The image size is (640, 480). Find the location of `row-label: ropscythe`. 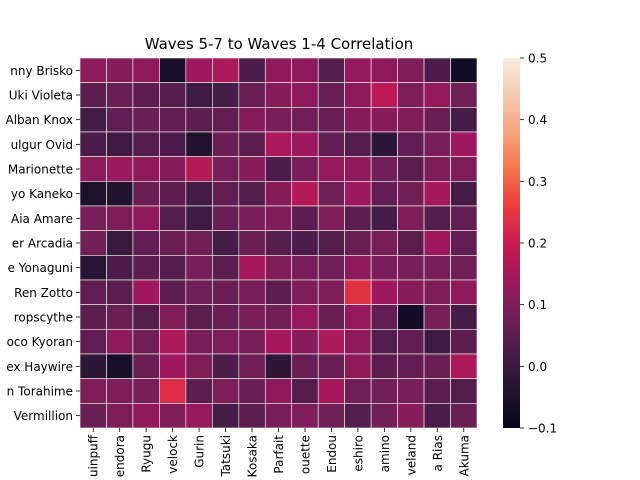

row-label: ropscythe is located at coordinates (43, 318).